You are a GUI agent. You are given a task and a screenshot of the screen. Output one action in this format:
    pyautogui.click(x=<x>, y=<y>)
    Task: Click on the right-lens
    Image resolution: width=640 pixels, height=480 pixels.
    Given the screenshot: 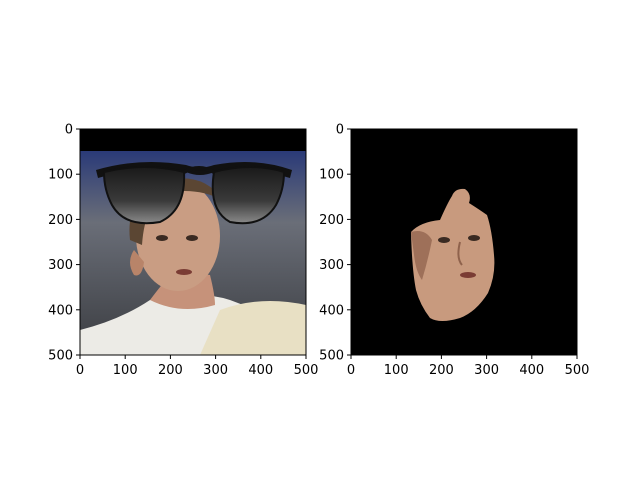 What is the action you would take?
    pyautogui.click(x=248, y=195)
    